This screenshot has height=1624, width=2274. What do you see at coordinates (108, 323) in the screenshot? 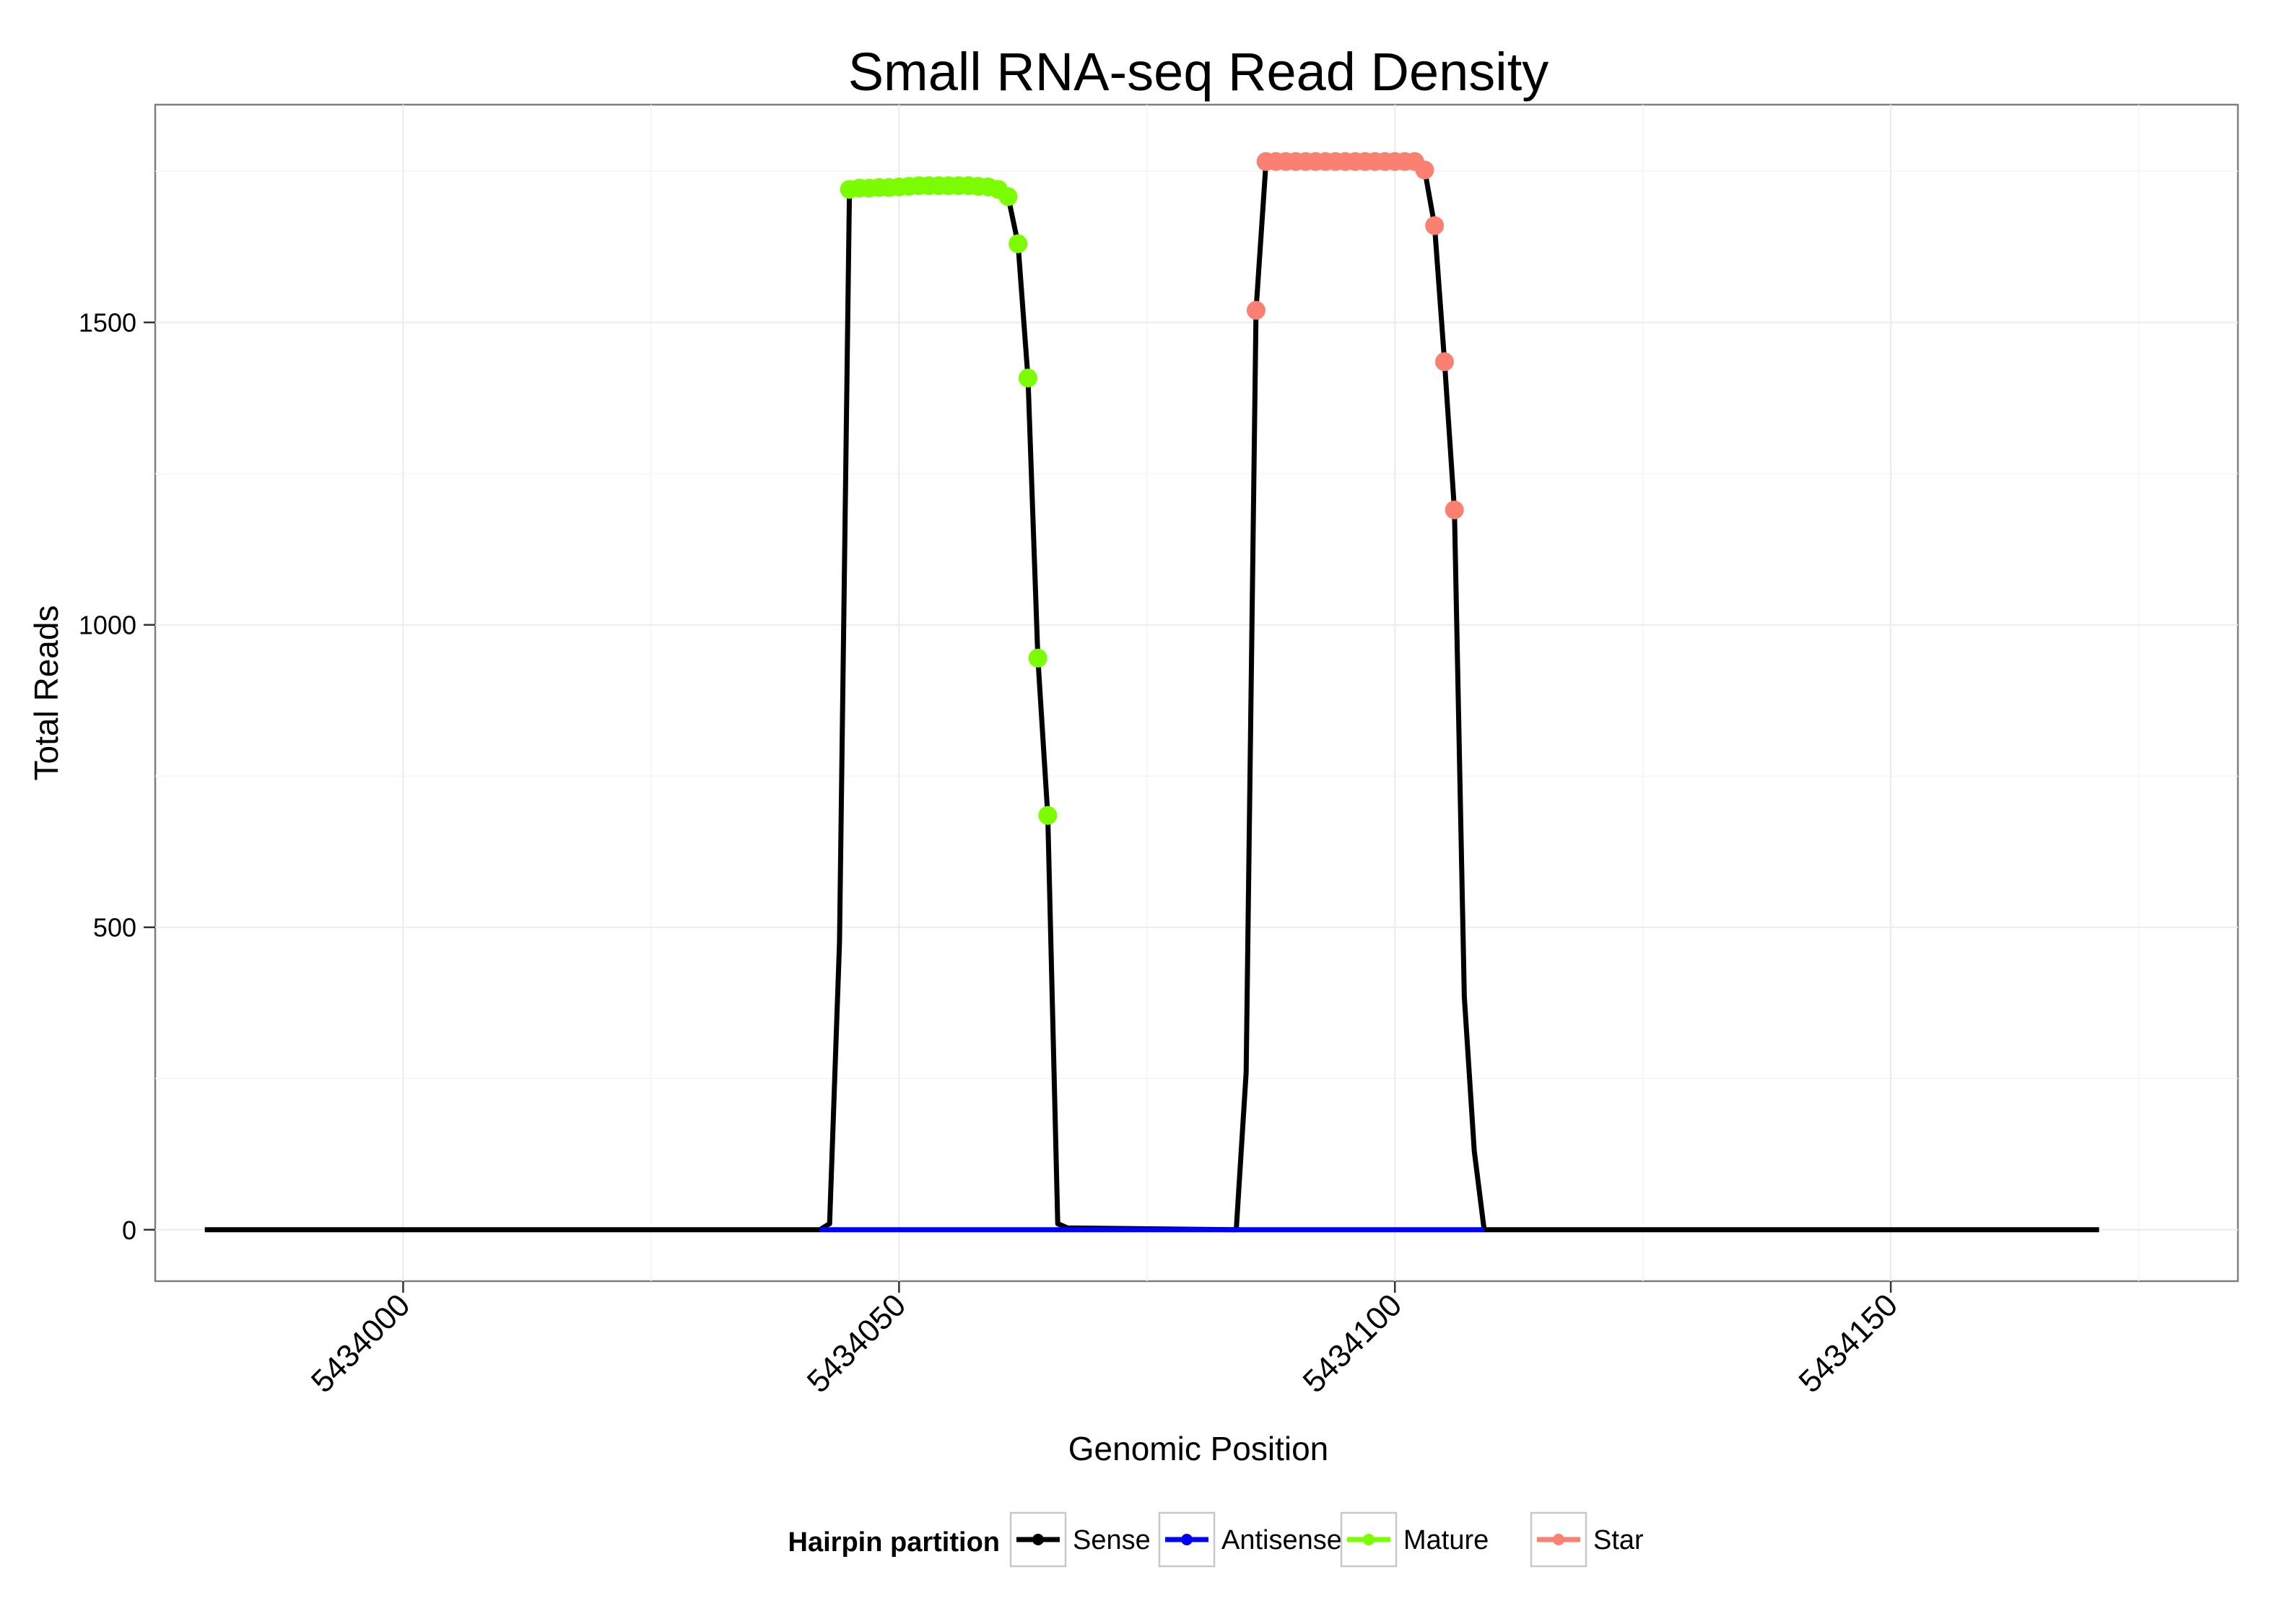
I see `y-tick-label: 1500` at bounding box center [108, 323].